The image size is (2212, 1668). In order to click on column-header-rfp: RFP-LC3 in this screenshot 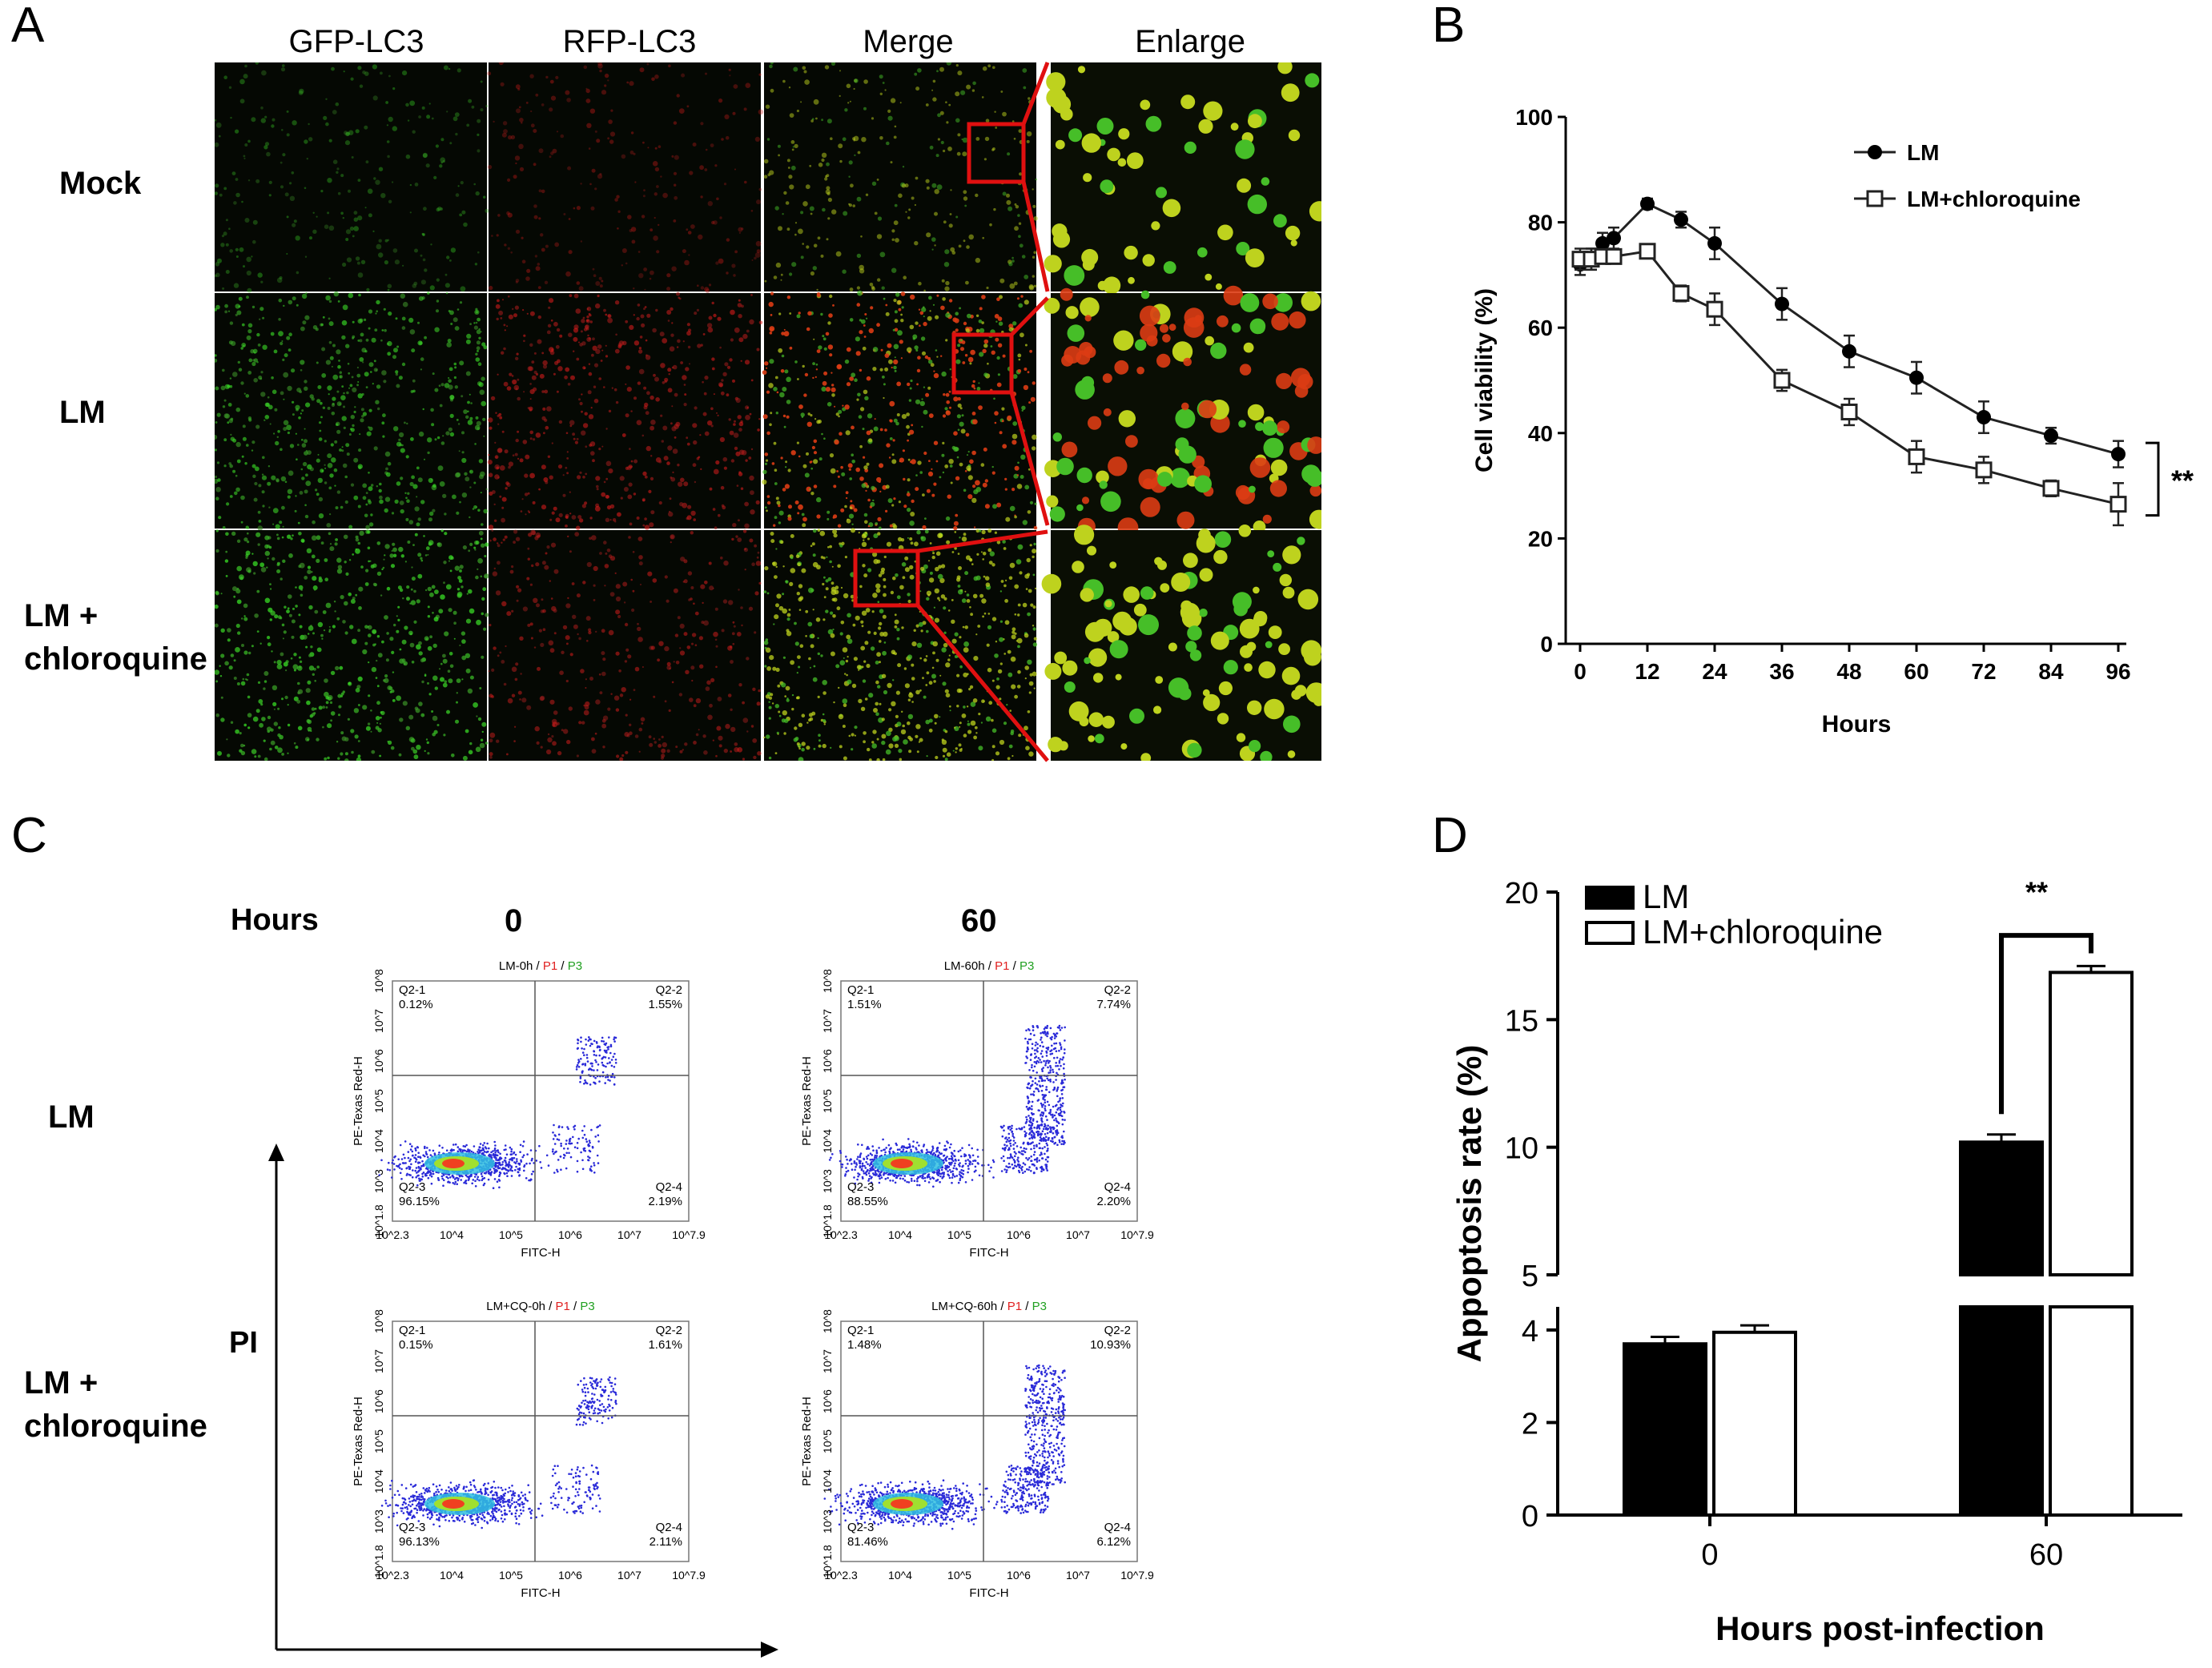, I will do `click(629, 41)`.